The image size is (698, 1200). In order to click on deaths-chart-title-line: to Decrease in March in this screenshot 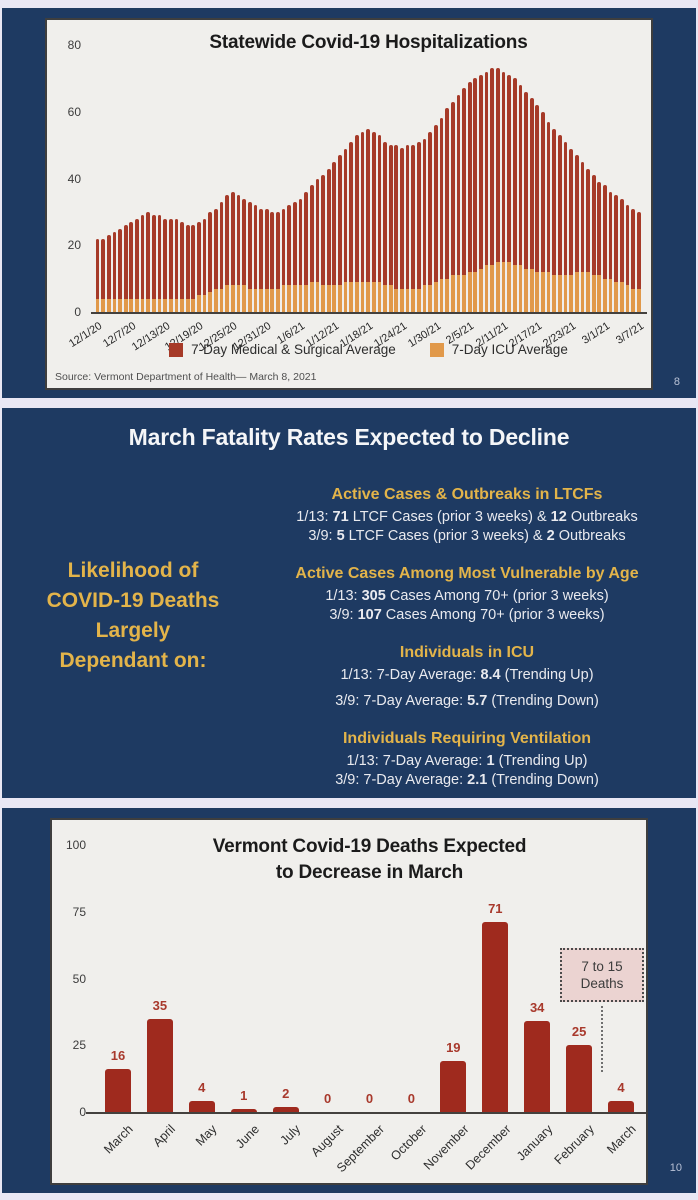, I will do `click(369, 872)`.